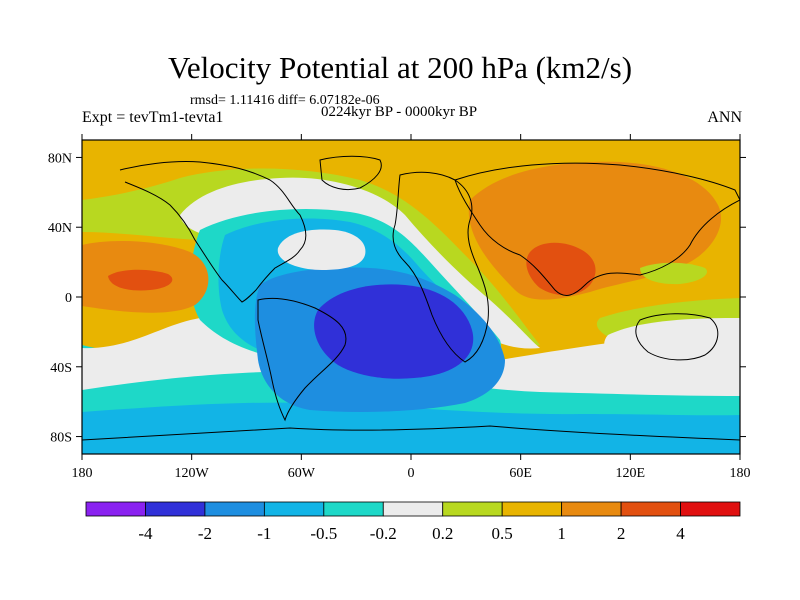 The width and height of the screenshot is (800, 600). I want to click on contour-australia-white, so click(672, 343).